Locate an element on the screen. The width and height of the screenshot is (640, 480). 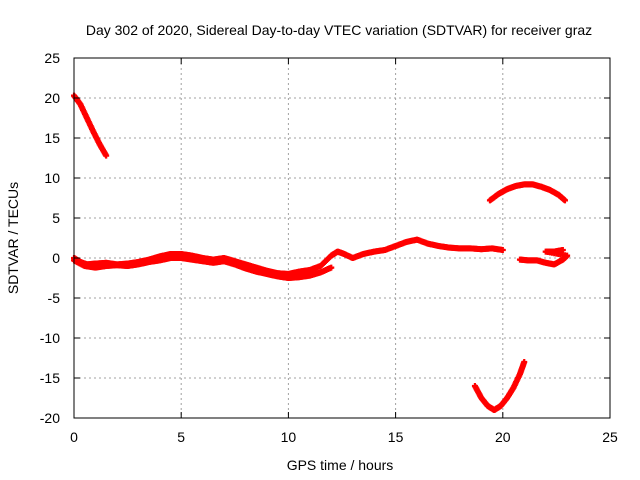
series-main-band is located at coordinates (288, 256).